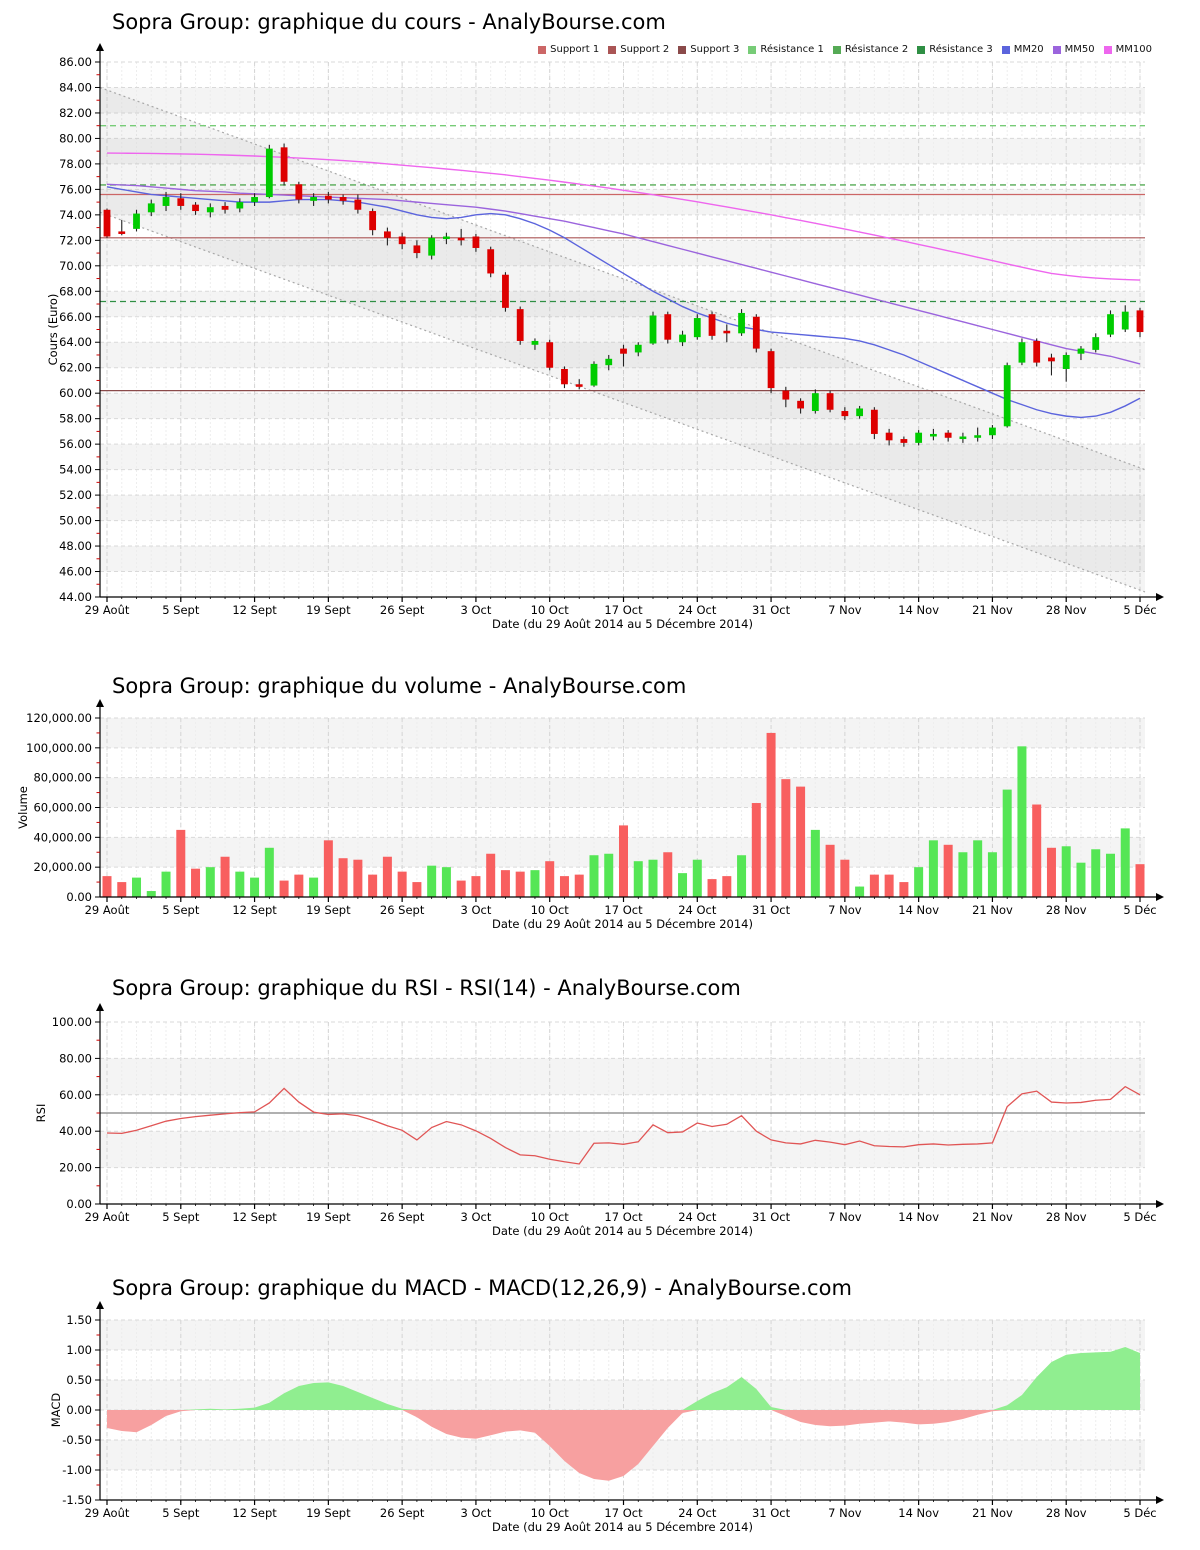 The width and height of the screenshot is (1200, 1550). Describe the element at coordinates (708, 49) in the screenshot. I see `legend-item-support-3: Support 3` at that location.